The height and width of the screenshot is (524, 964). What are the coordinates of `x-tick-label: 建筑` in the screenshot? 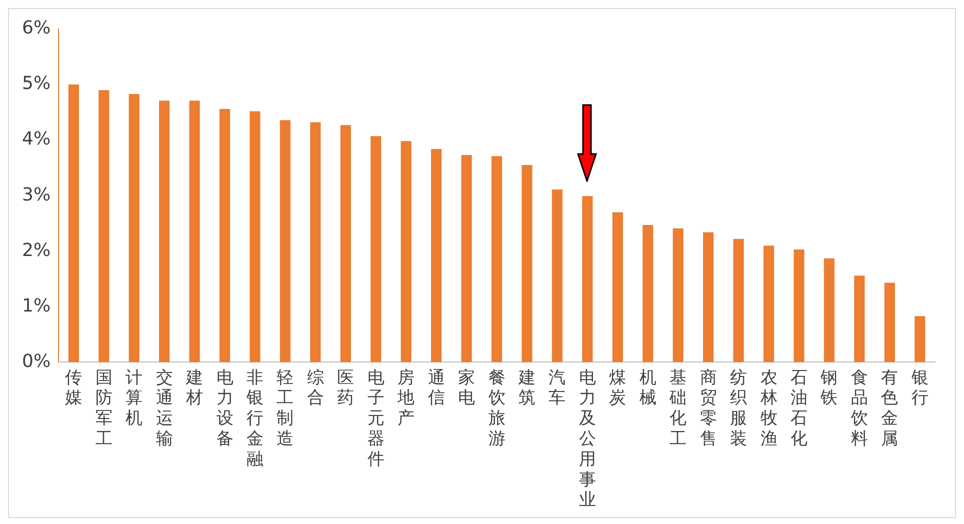 It's located at (527, 388).